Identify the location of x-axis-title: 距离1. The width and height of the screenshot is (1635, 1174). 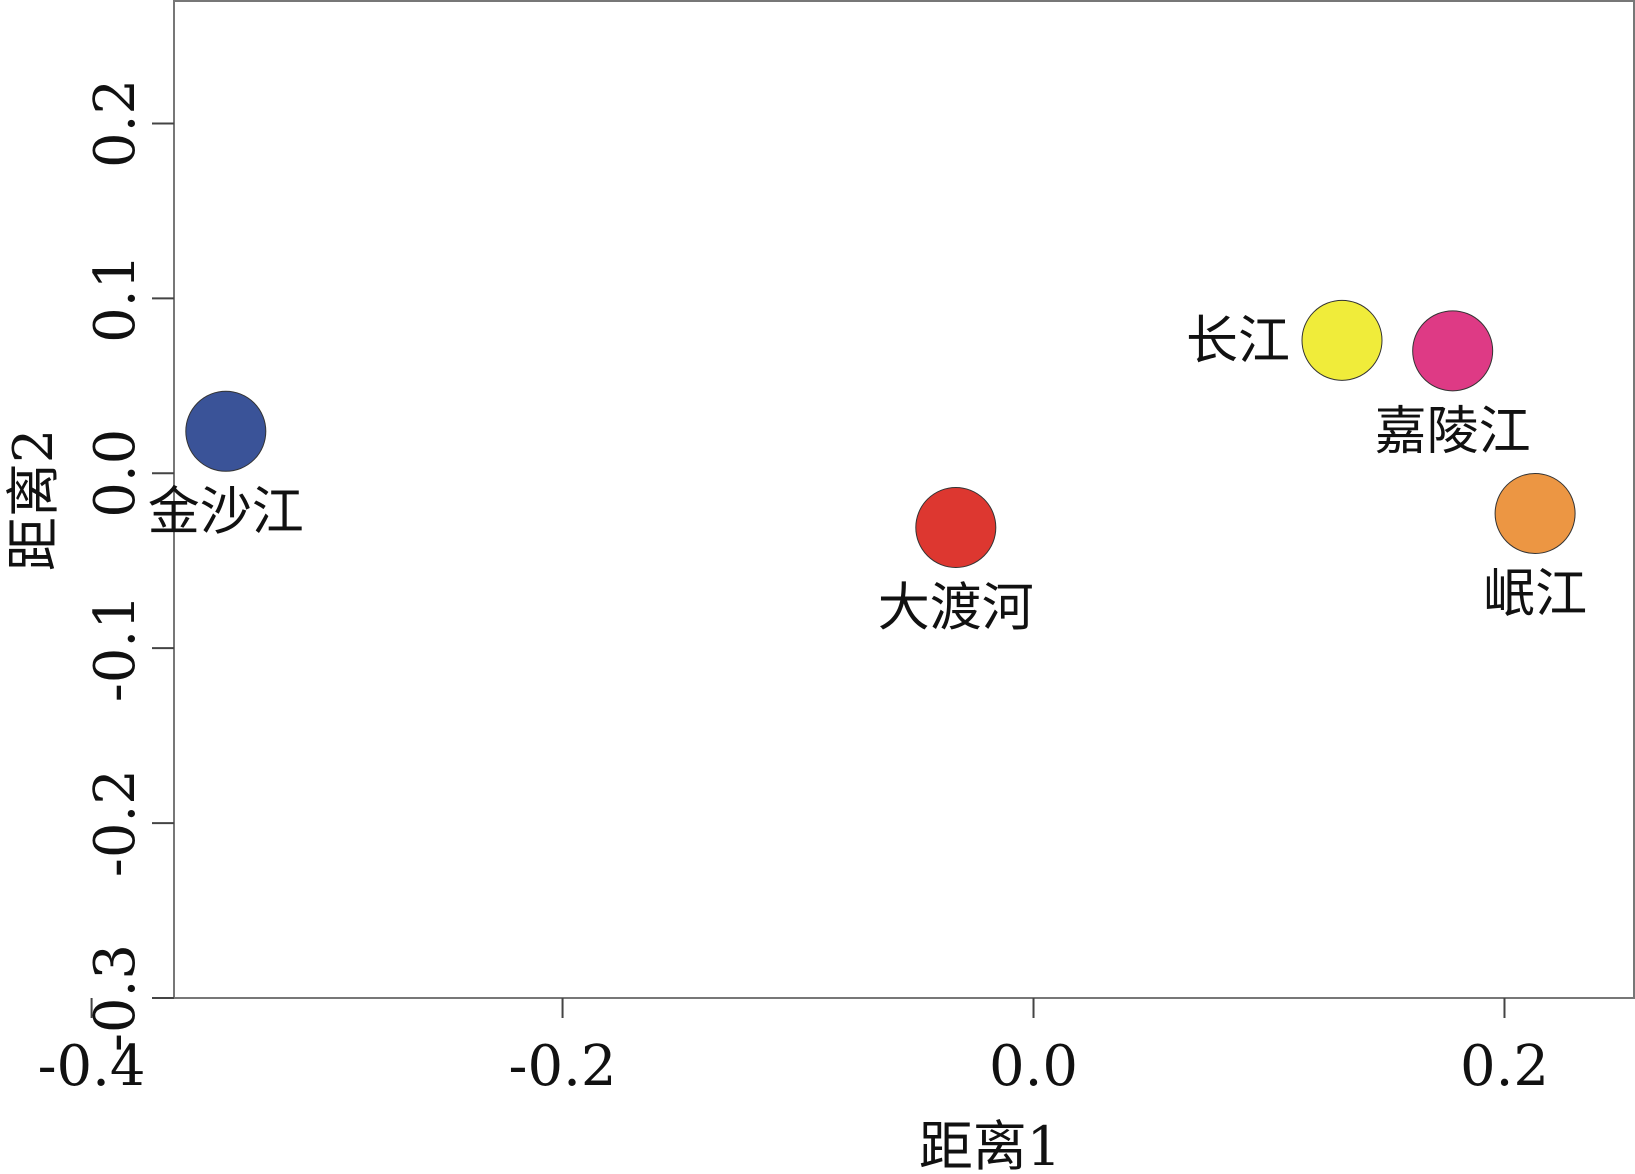
(990, 1144).